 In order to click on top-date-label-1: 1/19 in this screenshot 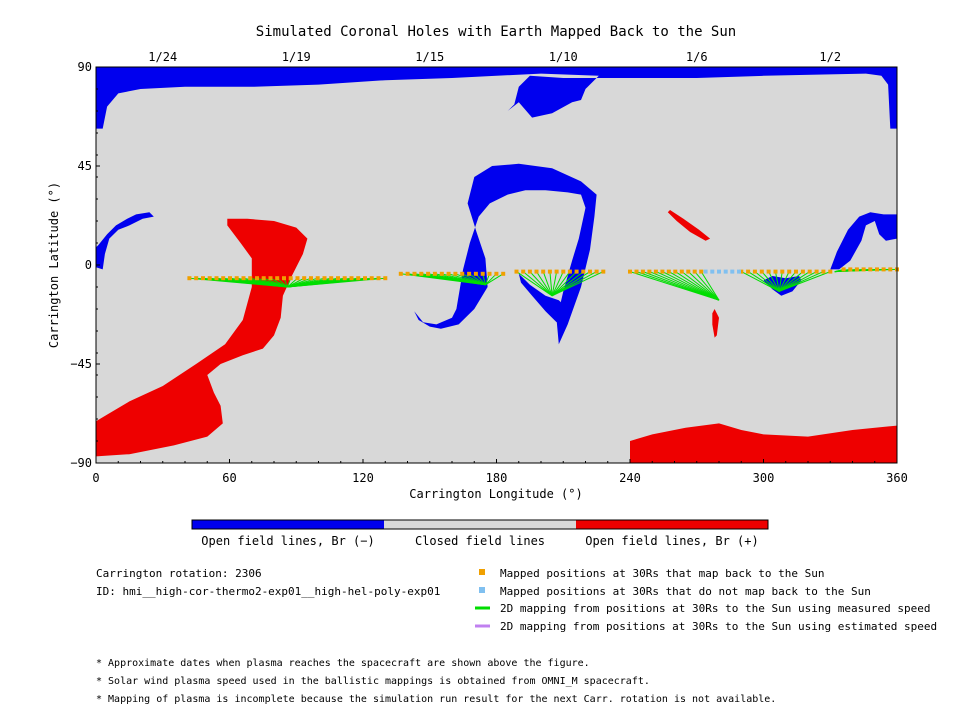, I will do `click(296, 57)`.